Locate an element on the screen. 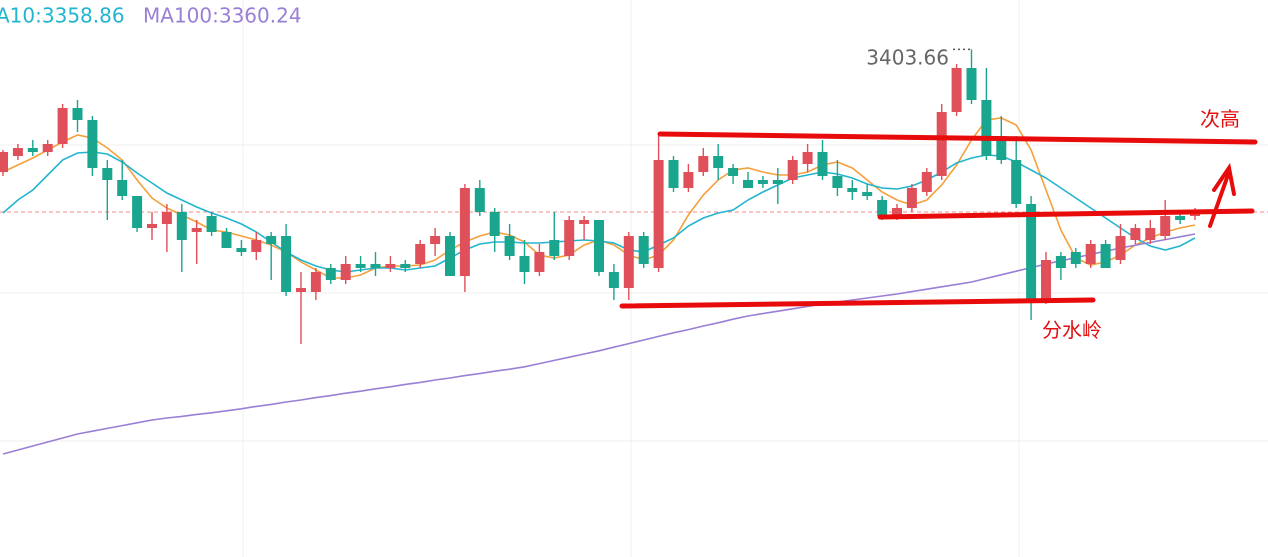 The height and width of the screenshot is (557, 1268). support-line is located at coordinates (1066, 214).